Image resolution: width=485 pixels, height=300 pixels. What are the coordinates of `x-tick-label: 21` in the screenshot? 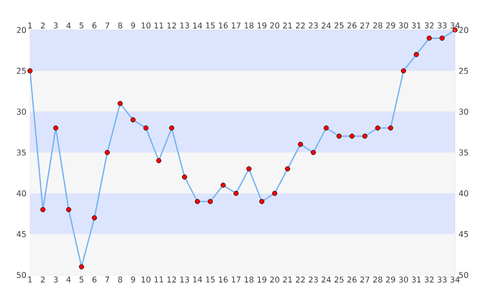 It's located at (287, 279).